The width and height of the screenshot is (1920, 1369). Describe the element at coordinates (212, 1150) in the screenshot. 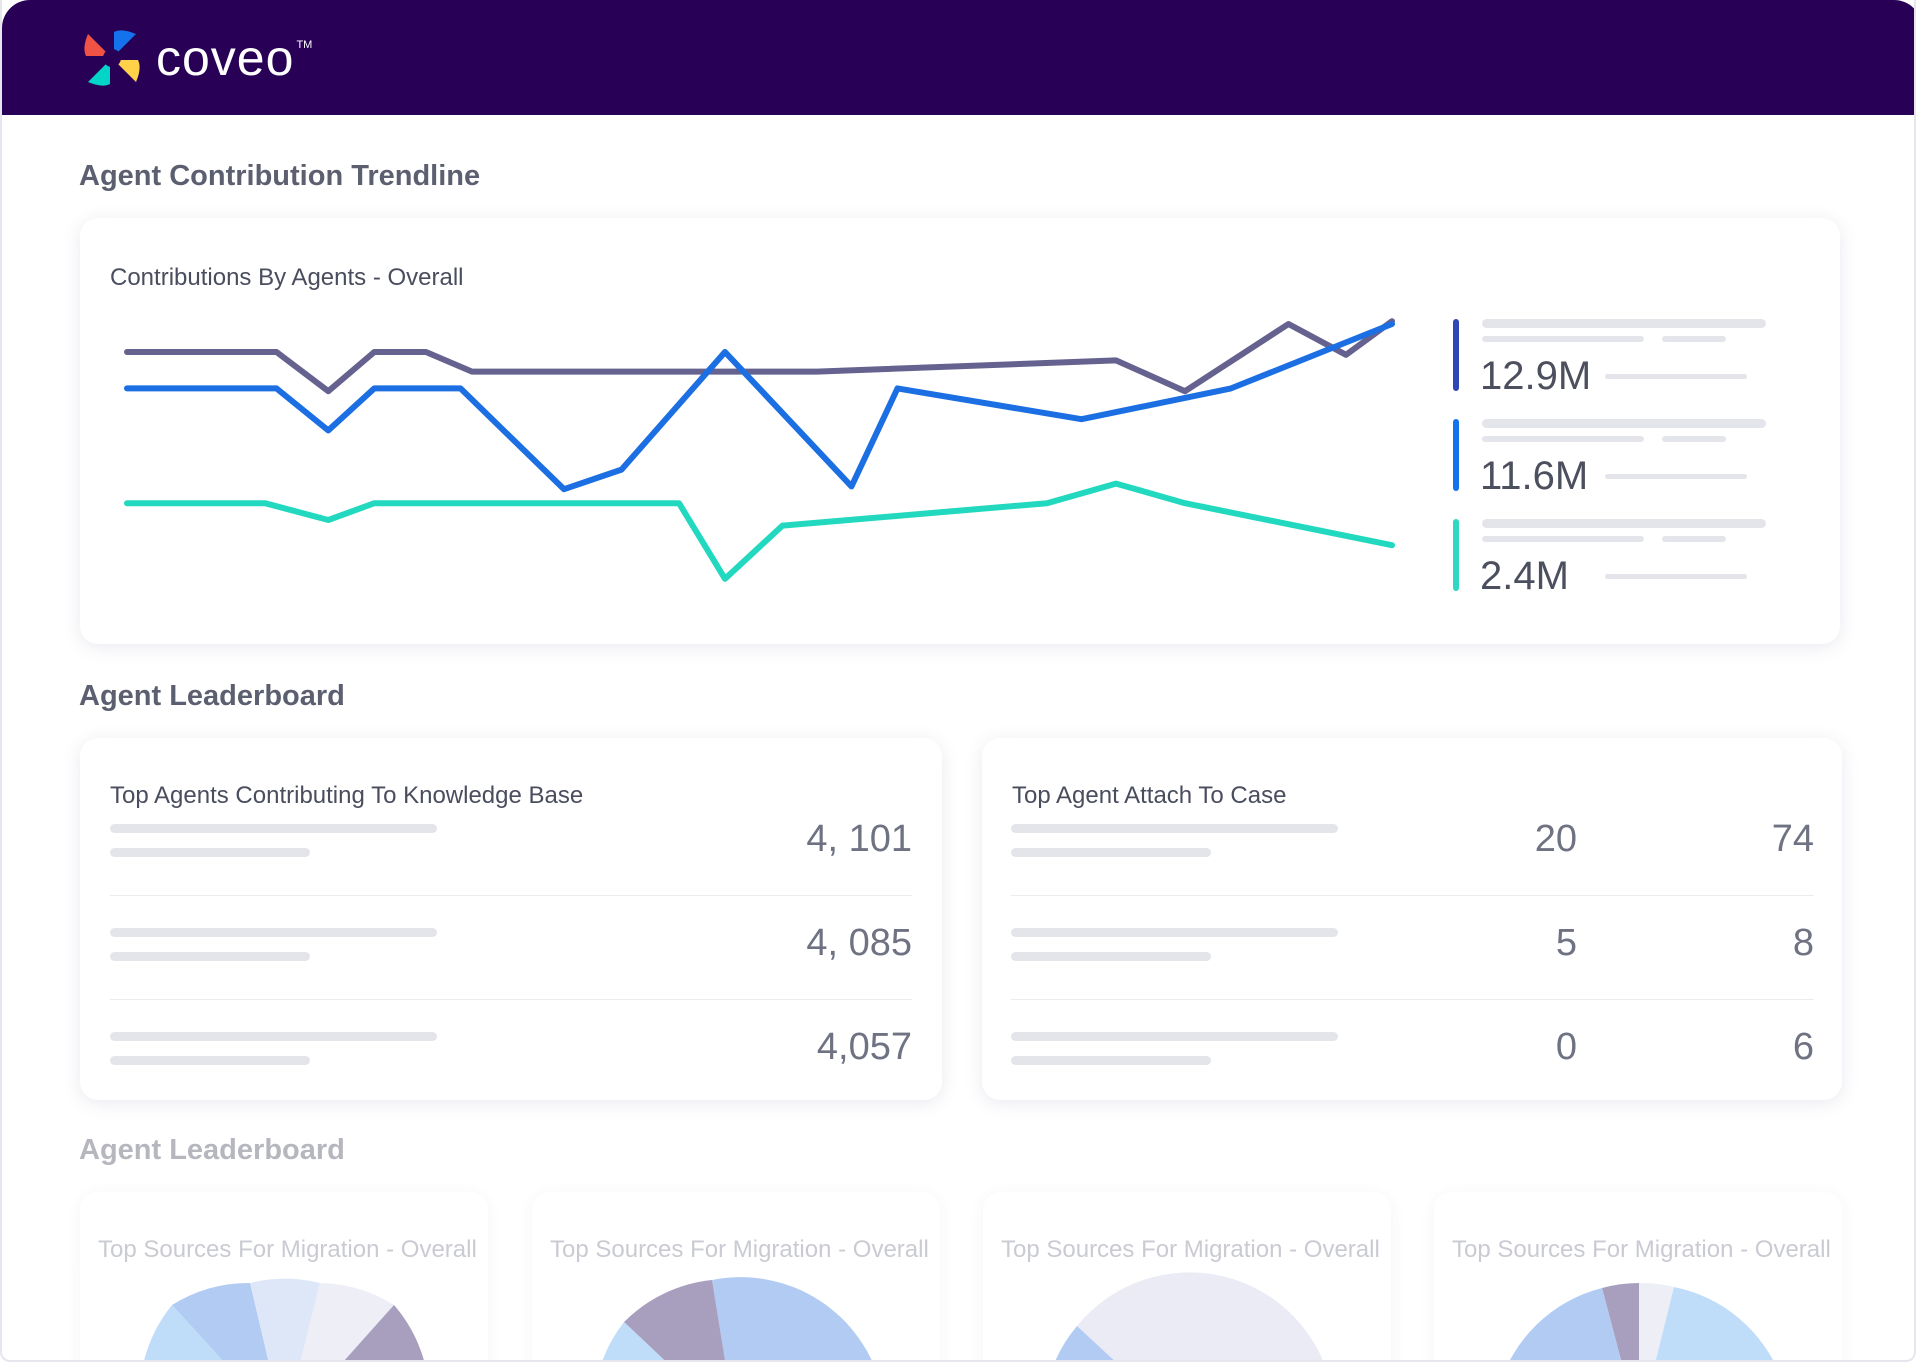

I see `pie-section-title: Agent Leaderboard` at that location.